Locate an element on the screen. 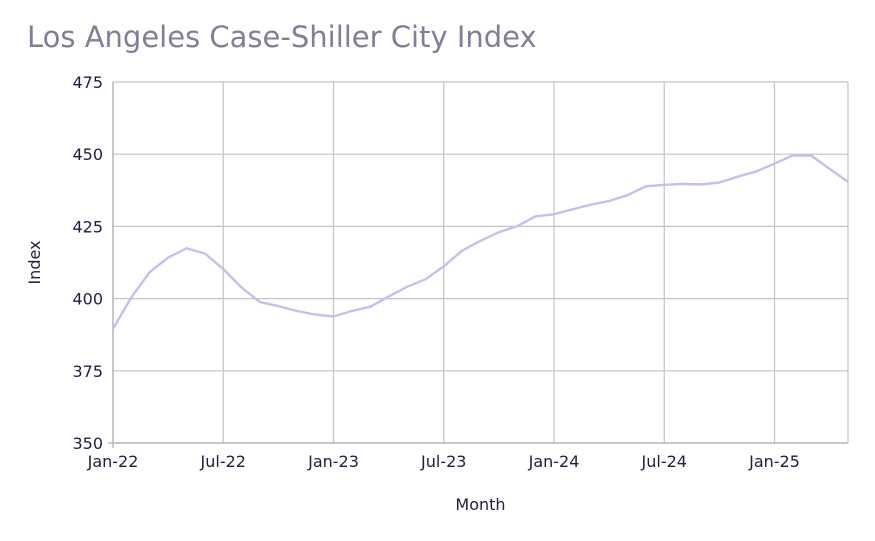  x-tick-label: Jul-23 is located at coordinates (443, 461).